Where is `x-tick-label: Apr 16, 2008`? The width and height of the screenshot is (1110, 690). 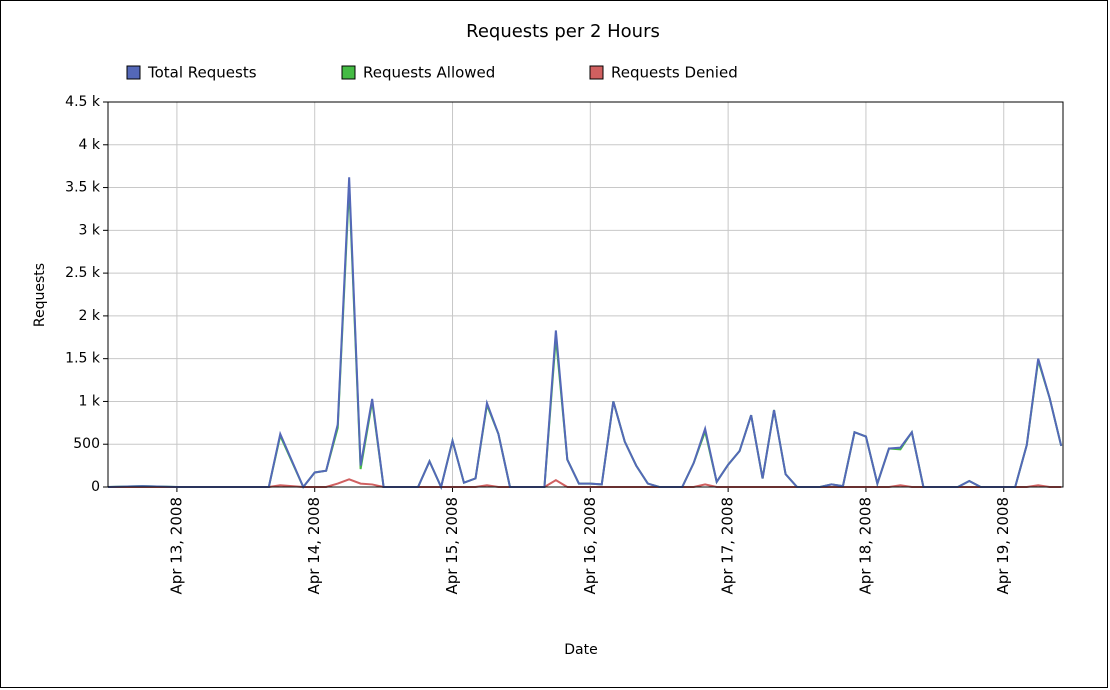 x-tick-label: Apr 16, 2008 is located at coordinates (590, 546).